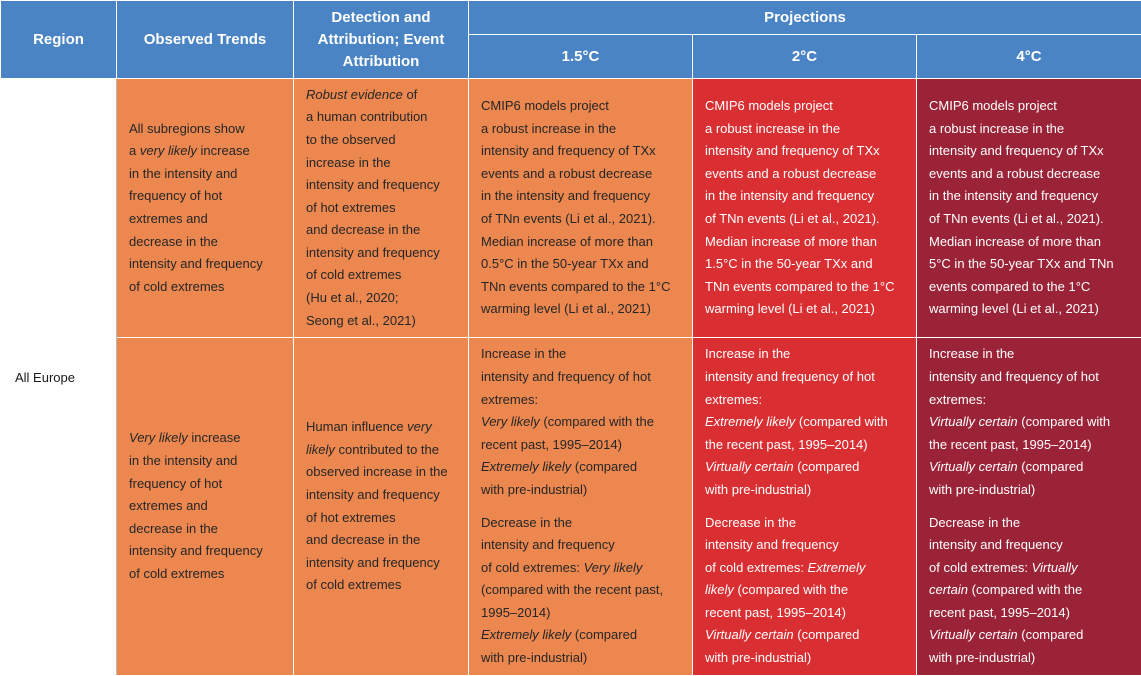 This screenshot has height=676, width=1141. I want to click on header-scenario-4c: 4°C, so click(1029, 57).